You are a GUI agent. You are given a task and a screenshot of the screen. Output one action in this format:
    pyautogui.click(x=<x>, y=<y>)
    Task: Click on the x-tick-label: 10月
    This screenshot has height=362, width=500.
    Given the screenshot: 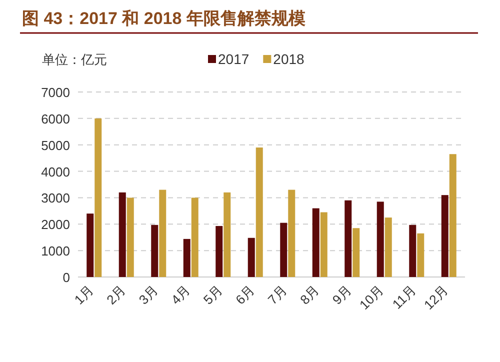 What is the action you would take?
    pyautogui.click(x=371, y=297)
    